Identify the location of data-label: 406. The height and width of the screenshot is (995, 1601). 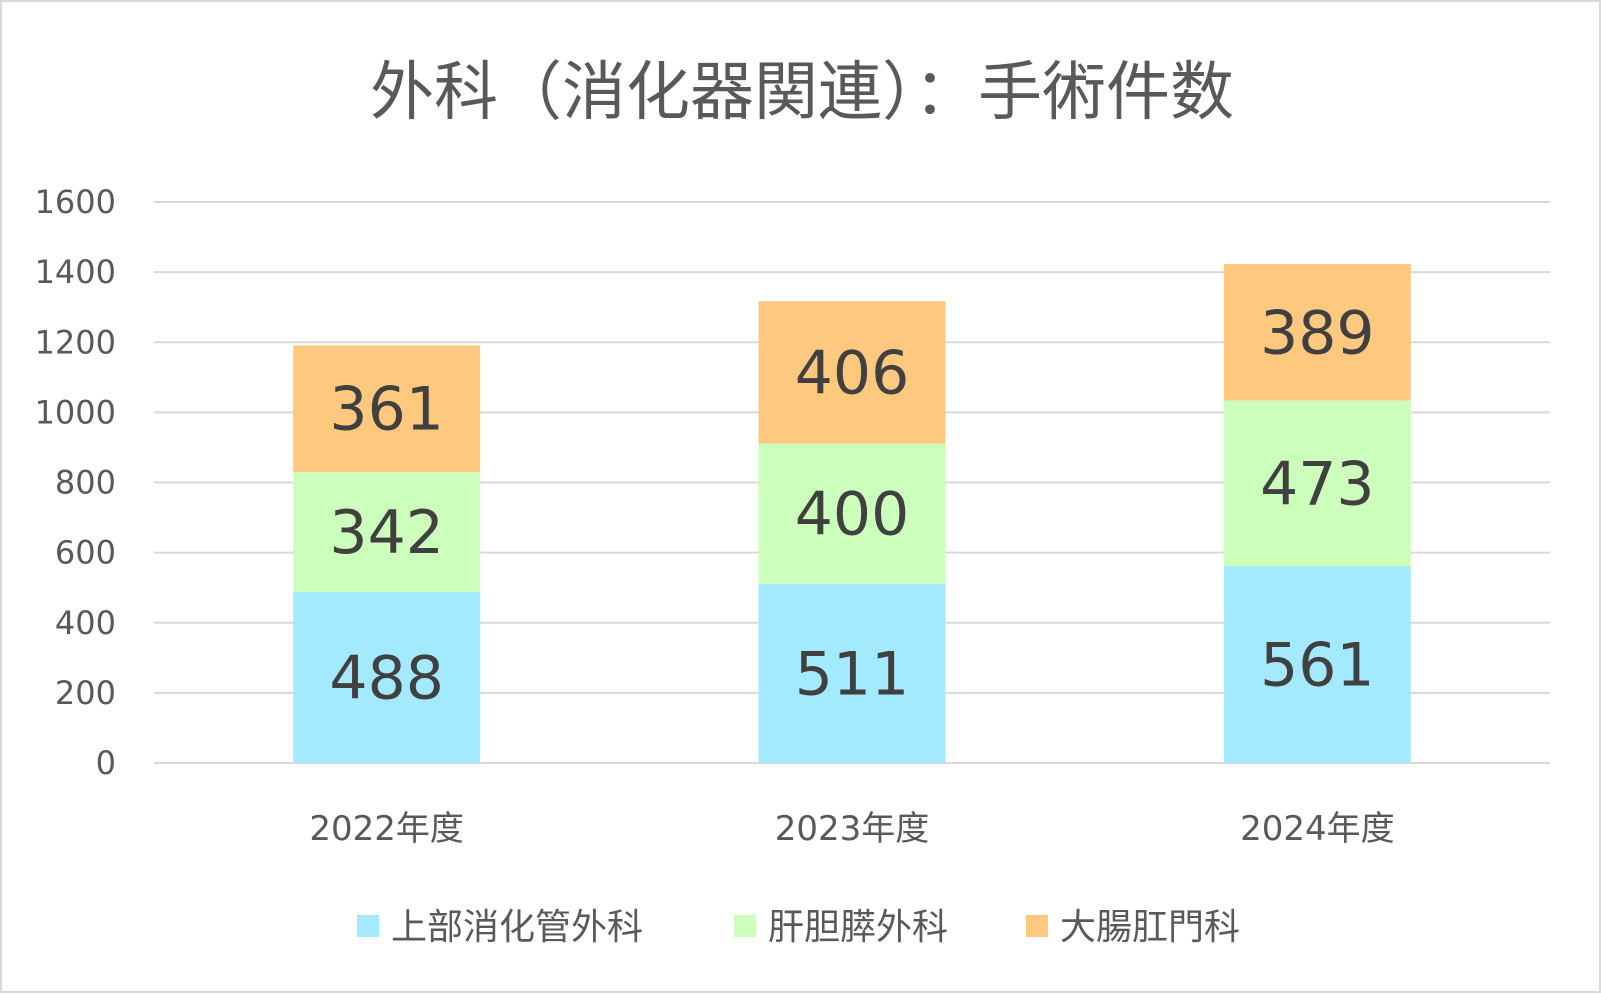
(852, 373).